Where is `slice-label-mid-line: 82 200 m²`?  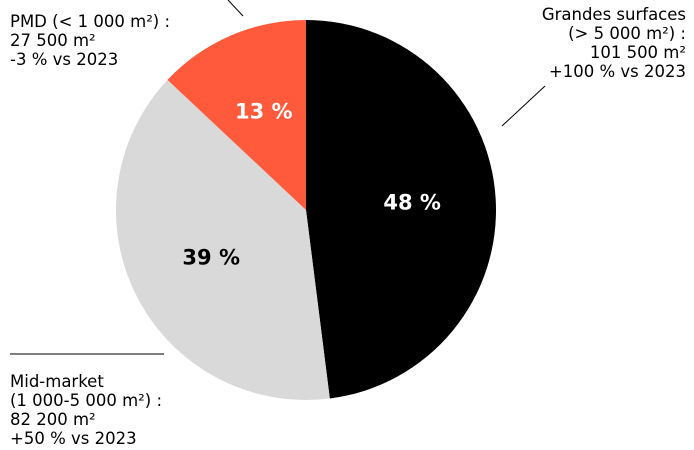
slice-label-mid-line: 82 200 m² is located at coordinates (53, 419).